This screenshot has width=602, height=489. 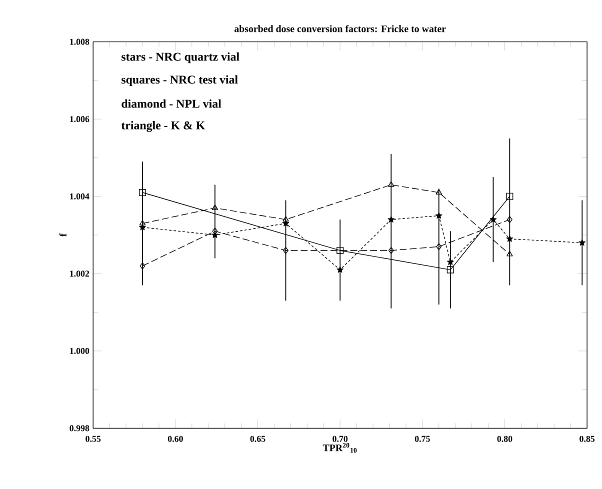 What do you see at coordinates (163, 126) in the screenshot?
I see `annotation: triangle - K & K` at bounding box center [163, 126].